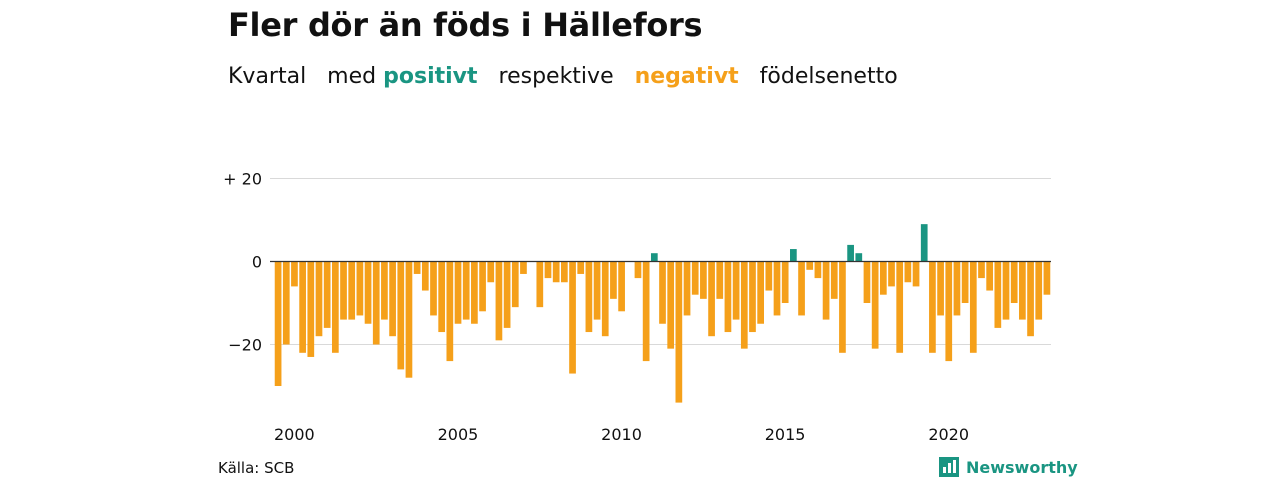 This screenshot has height=480, width=1280. Describe the element at coordinates (458, 434) in the screenshot. I see `x-tick-label: 2005` at that location.